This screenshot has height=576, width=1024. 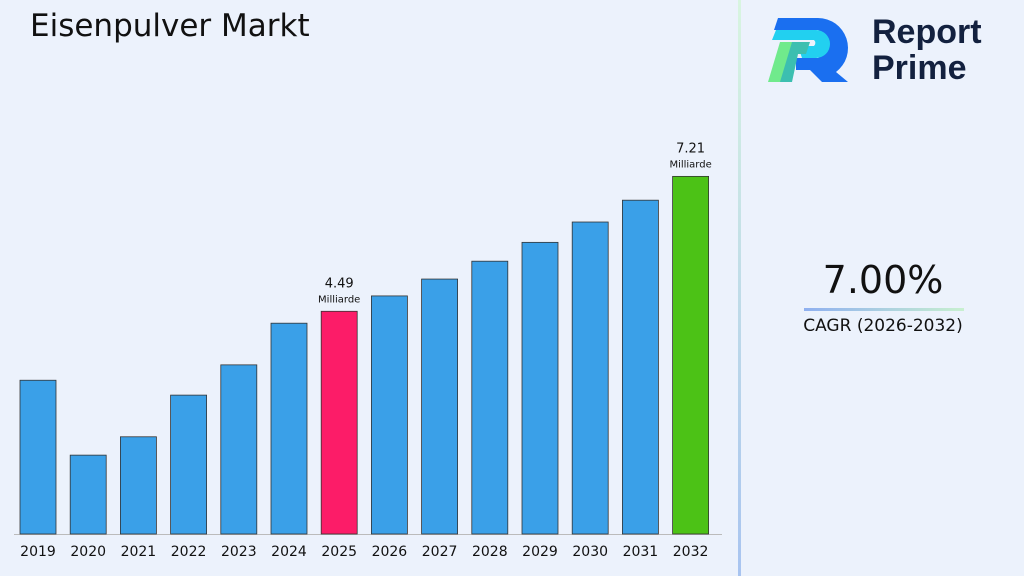 What do you see at coordinates (88, 552) in the screenshot?
I see `x-tick-label-2020: 2020` at bounding box center [88, 552].